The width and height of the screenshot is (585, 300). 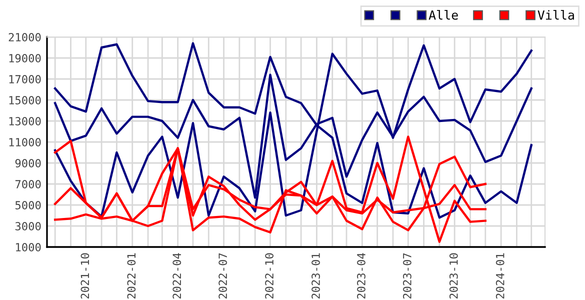 I want to click on x-tick-label: 2022-04, so click(x=177, y=276).